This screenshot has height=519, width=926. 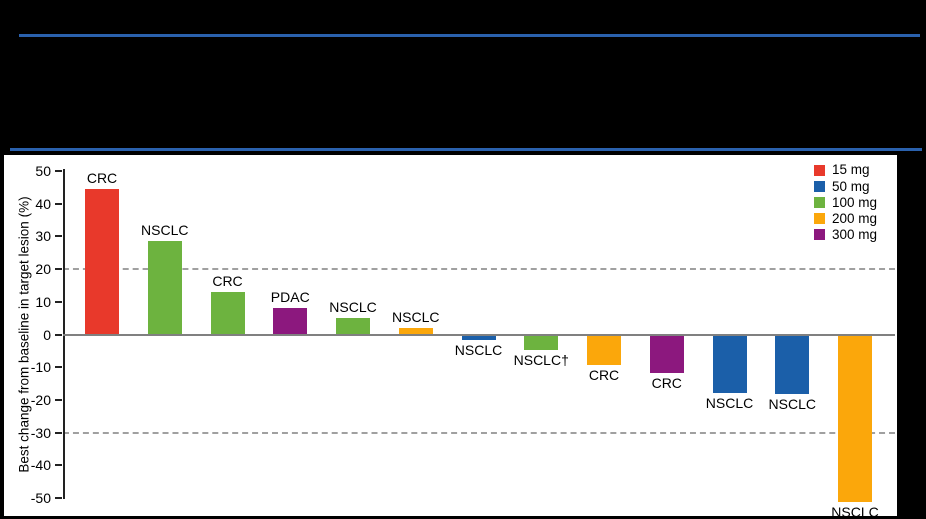 I want to click on legend-item-100-mg: 100 mg, so click(x=845, y=202).